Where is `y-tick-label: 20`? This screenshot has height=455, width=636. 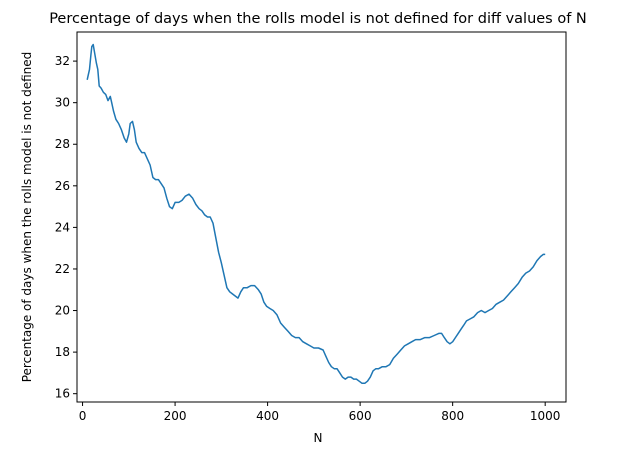 y-tick-label: 20 is located at coordinates (62, 311).